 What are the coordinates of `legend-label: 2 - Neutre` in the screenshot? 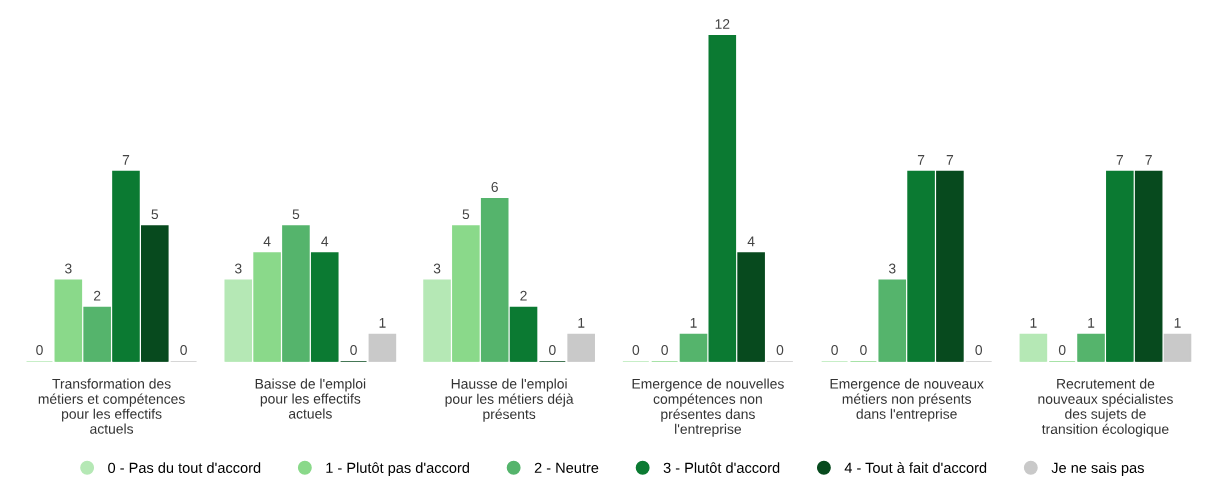 It's located at (566, 467).